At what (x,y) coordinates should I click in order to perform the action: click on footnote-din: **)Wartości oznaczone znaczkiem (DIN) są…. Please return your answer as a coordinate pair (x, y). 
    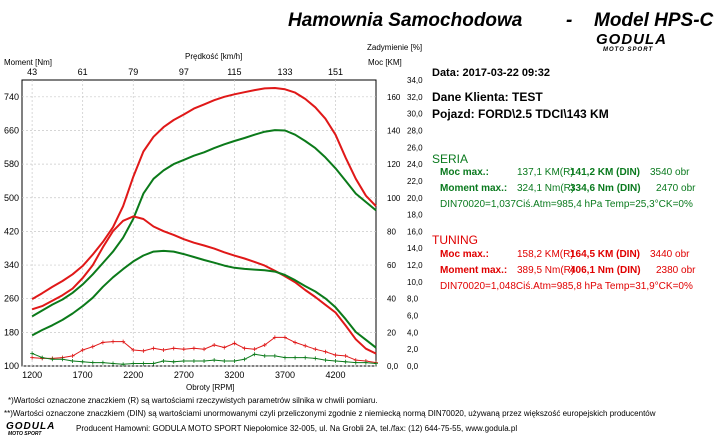
    Looking at the image, I should click on (330, 413).